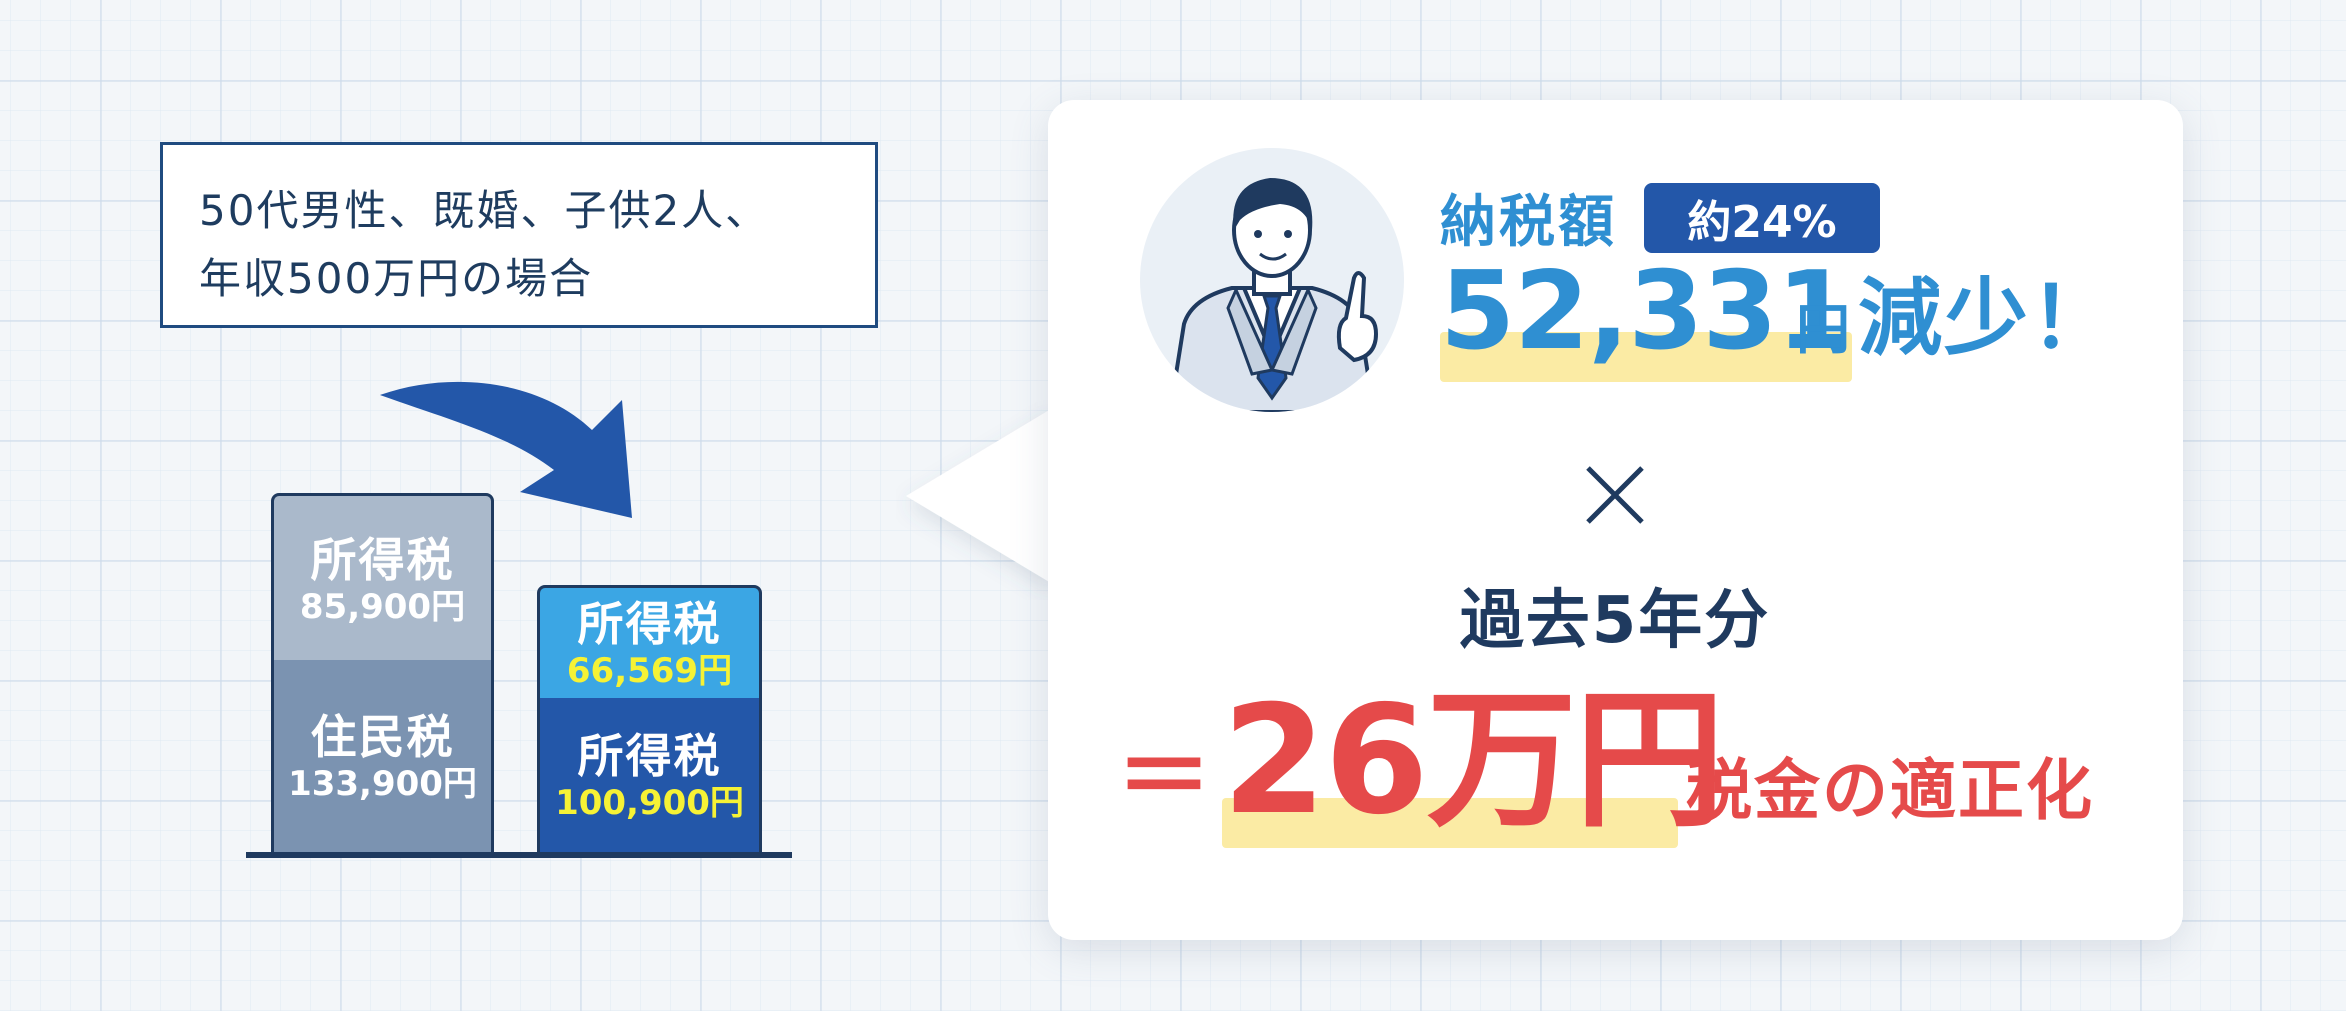  Describe the element at coordinates (382, 736) in the screenshot. I see `before-resident-tax-label: 住民税` at that location.